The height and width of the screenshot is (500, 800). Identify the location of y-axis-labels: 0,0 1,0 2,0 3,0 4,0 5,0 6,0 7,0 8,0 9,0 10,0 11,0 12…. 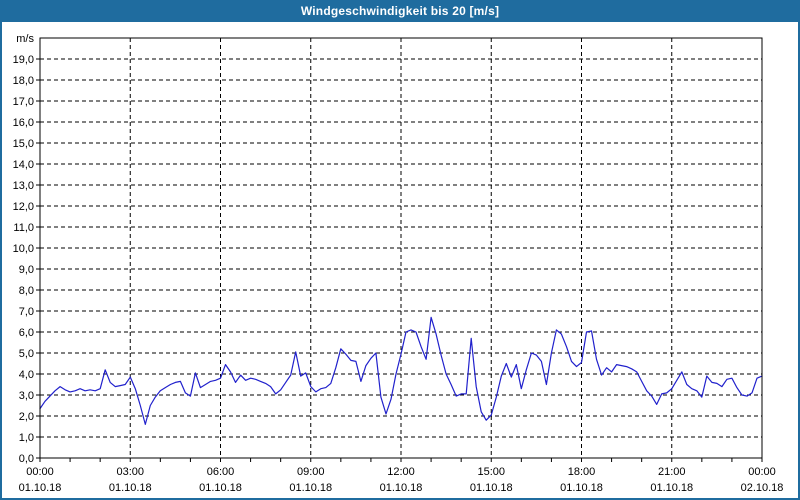
(24, 249).